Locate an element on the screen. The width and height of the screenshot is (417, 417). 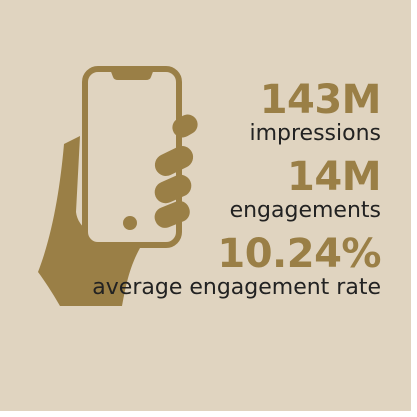
phone-home-button is located at coordinates (130, 223).